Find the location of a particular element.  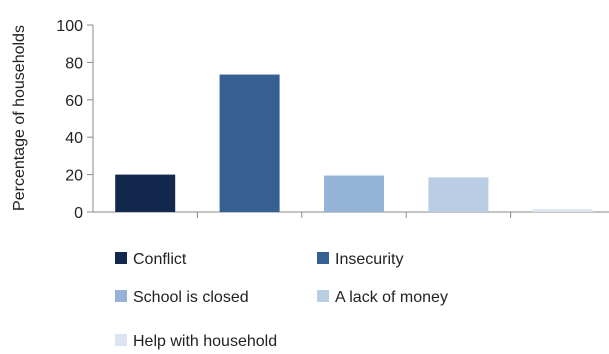

y-axis-title: Percentage of households is located at coordinates (19, 118).